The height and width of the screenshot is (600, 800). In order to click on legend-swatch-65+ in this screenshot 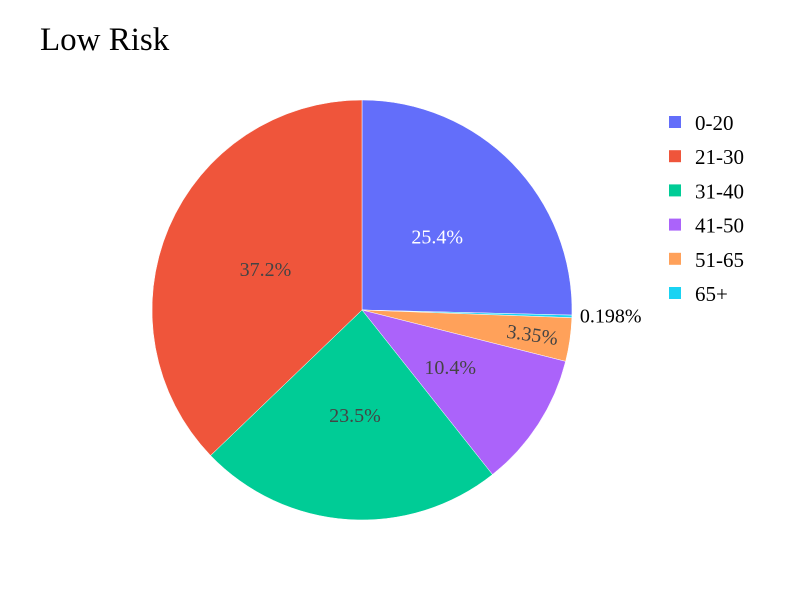, I will do `click(675, 293)`.